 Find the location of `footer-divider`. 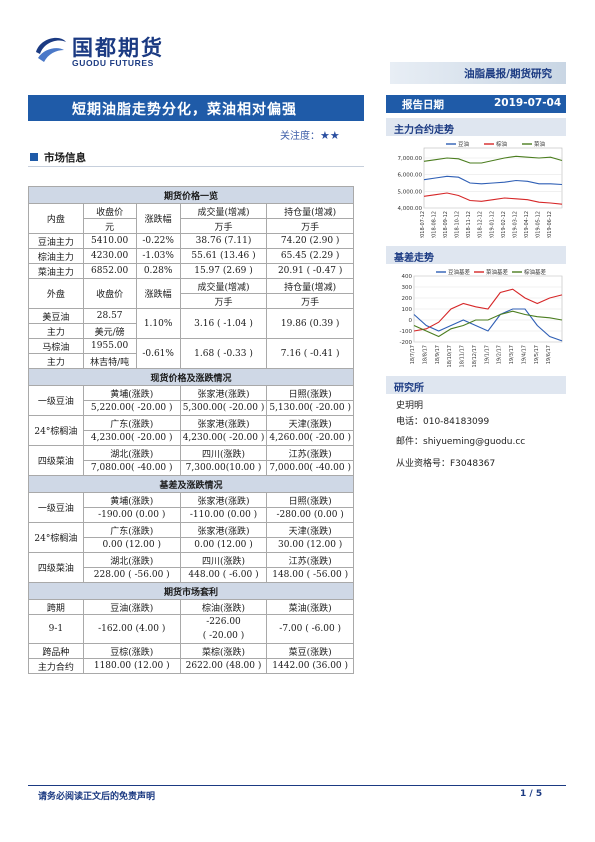

footer-divider is located at coordinates (297, 785).